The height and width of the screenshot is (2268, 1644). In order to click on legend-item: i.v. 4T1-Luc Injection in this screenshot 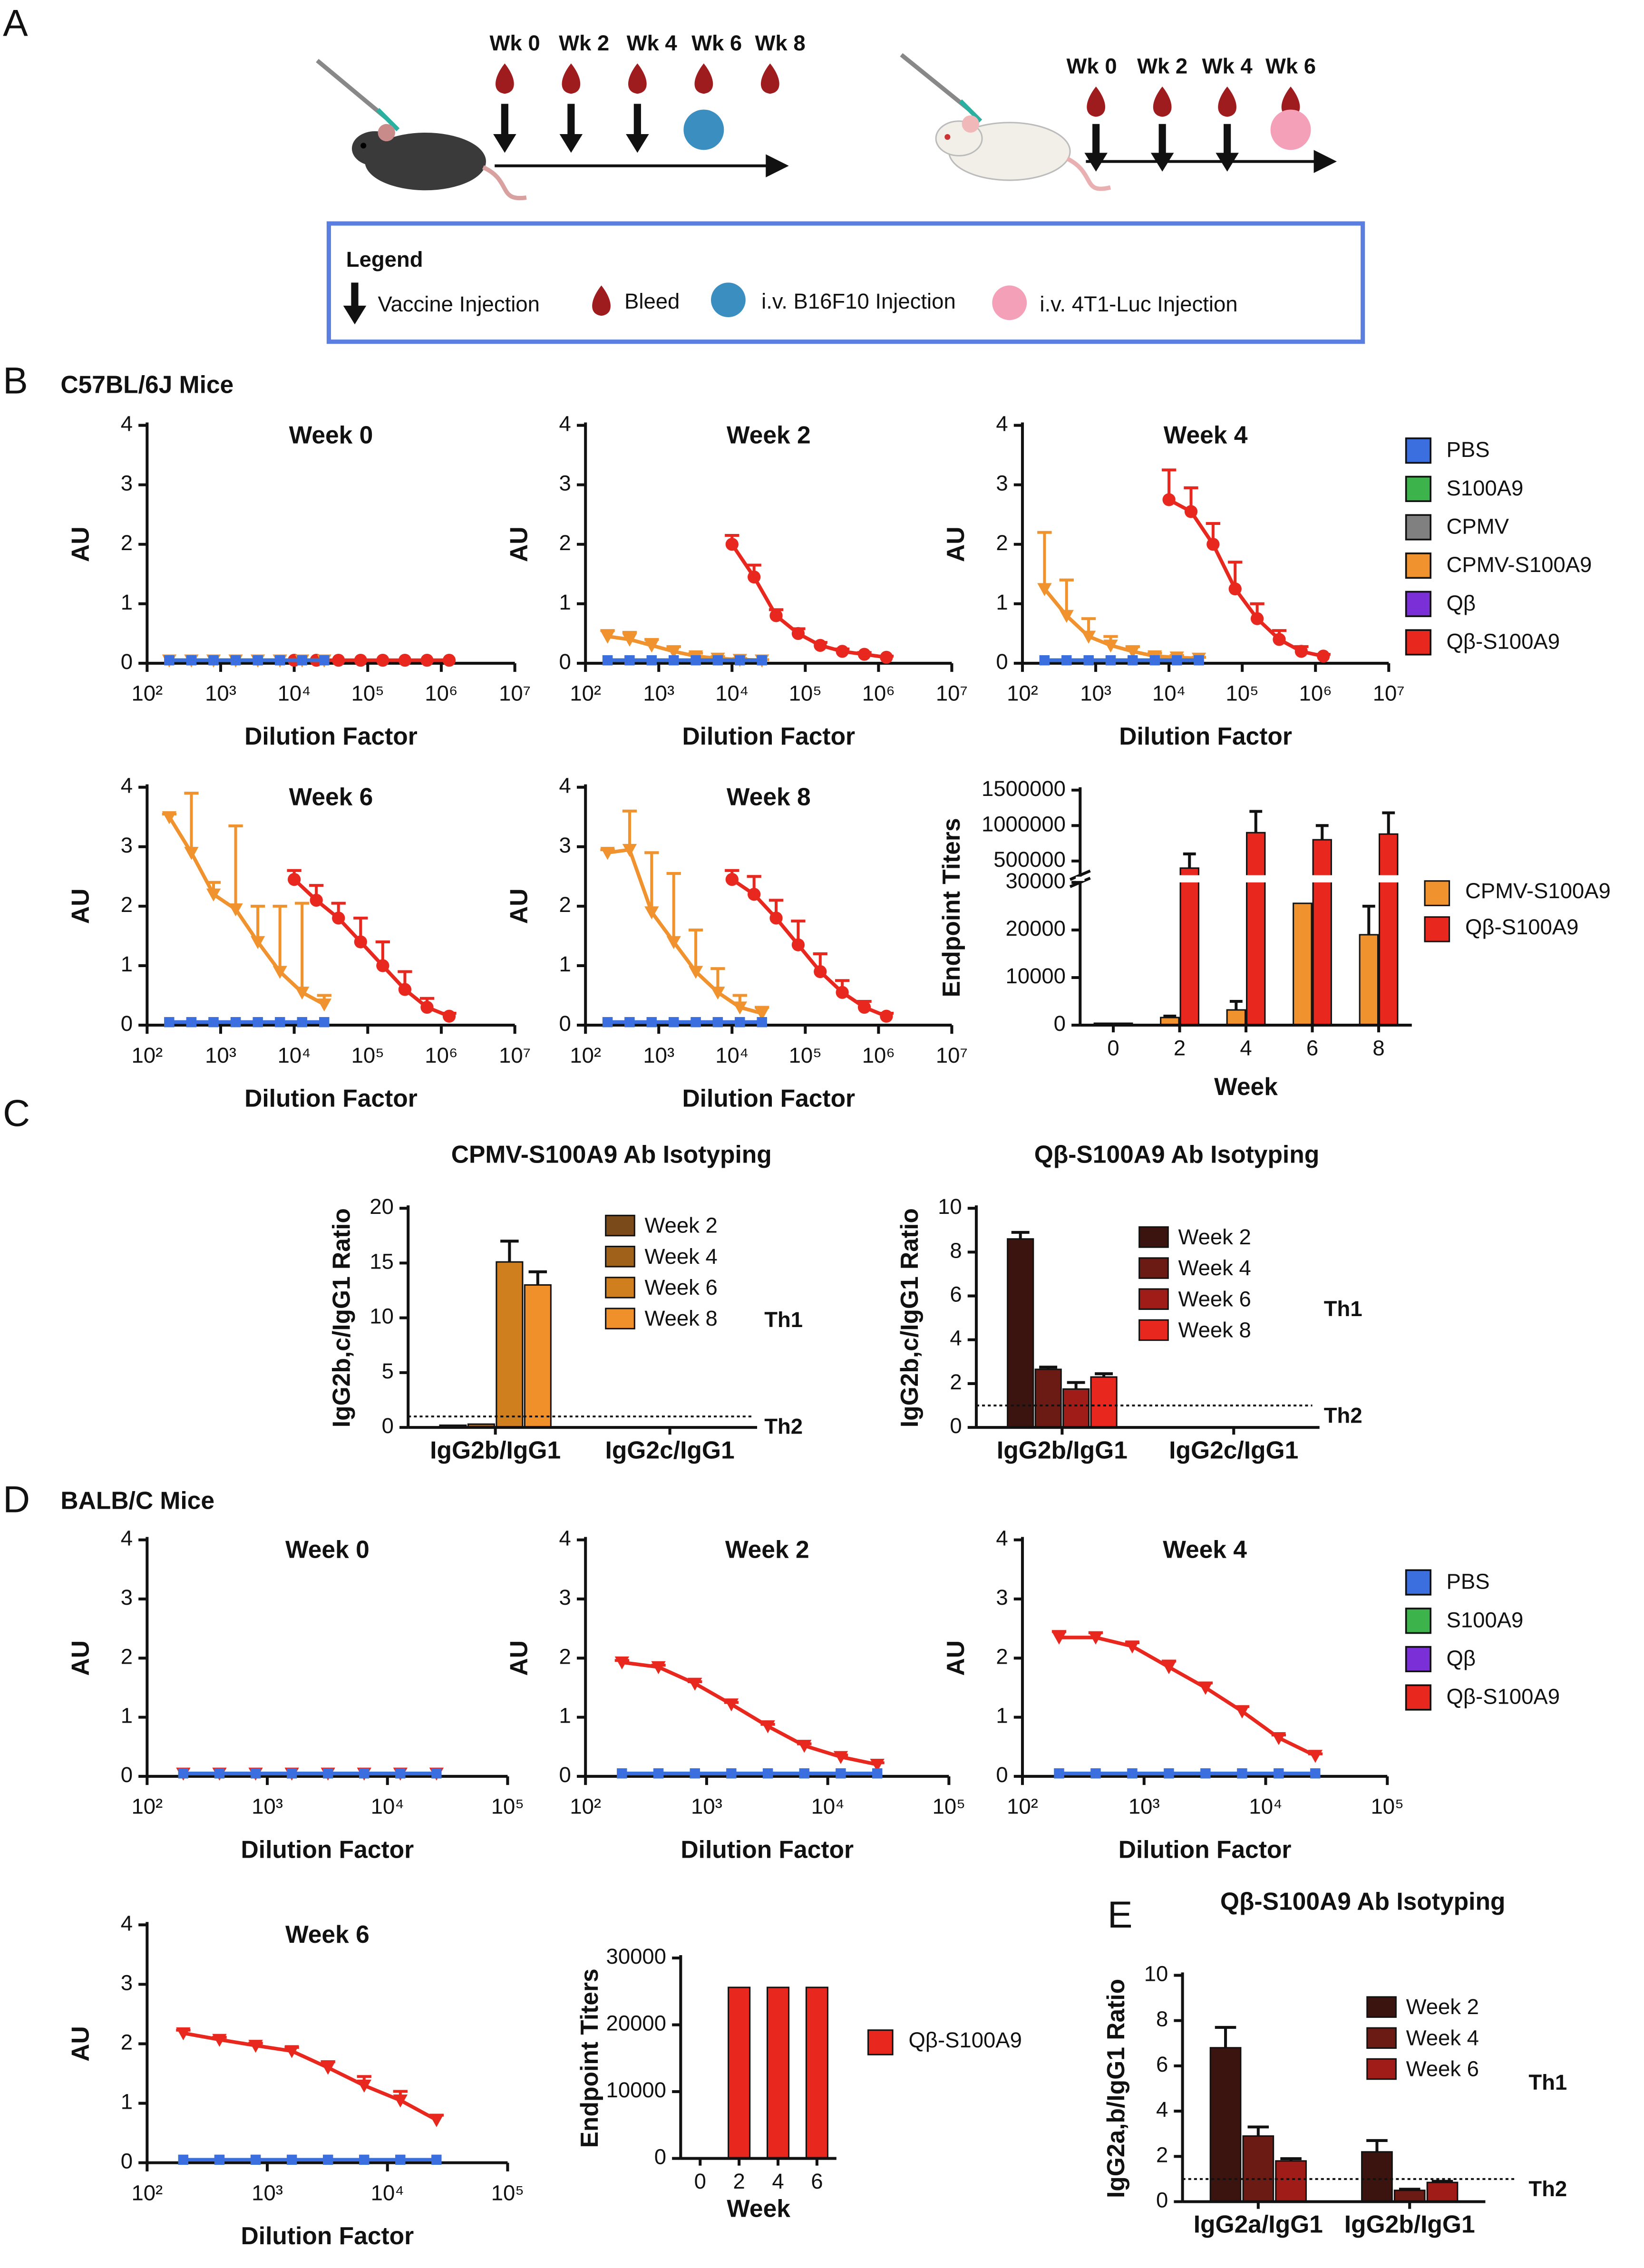, I will do `click(1138, 304)`.